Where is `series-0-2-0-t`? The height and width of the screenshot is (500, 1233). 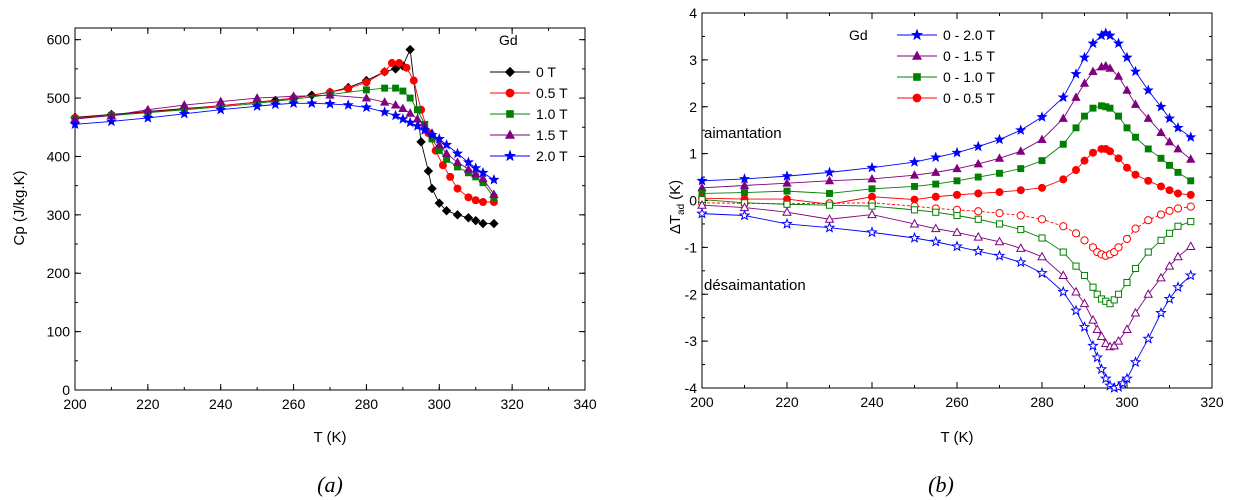
series-0-2-0-t is located at coordinates (946, 106).